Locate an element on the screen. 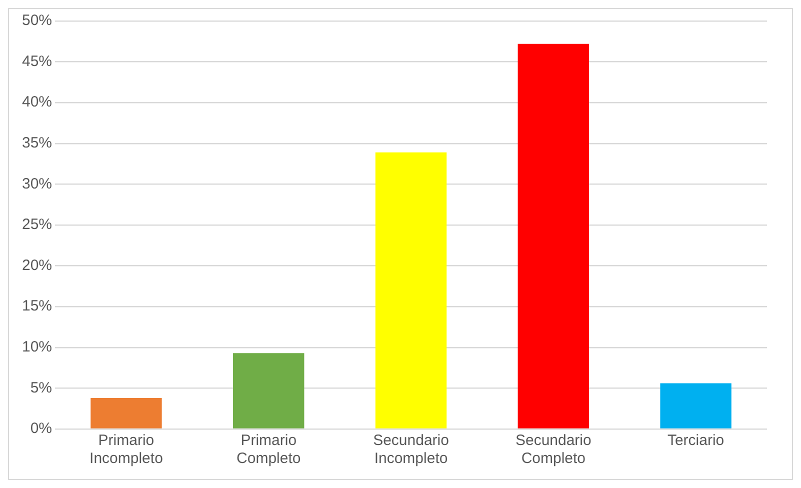  y-tick-label: 40% is located at coordinates (37, 102).